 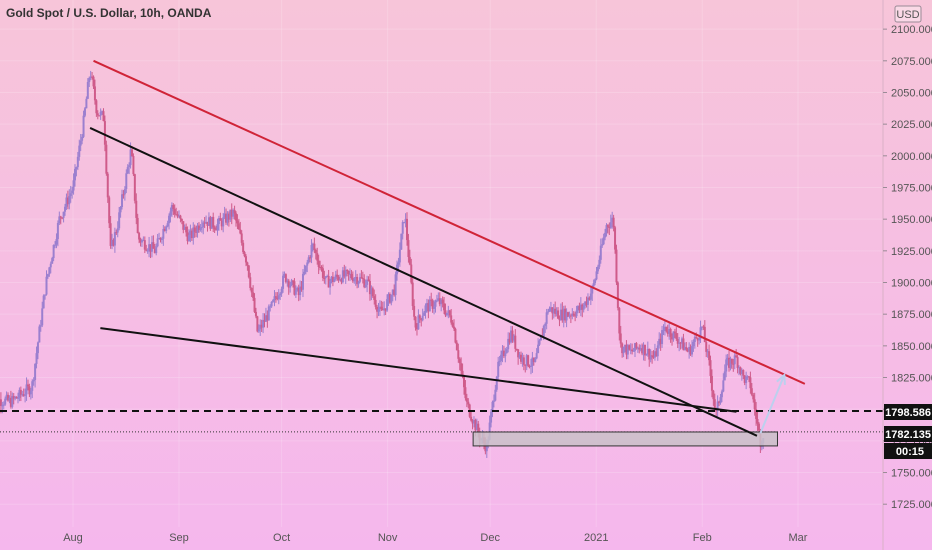 I want to click on currency-button: USD, so click(x=908, y=14).